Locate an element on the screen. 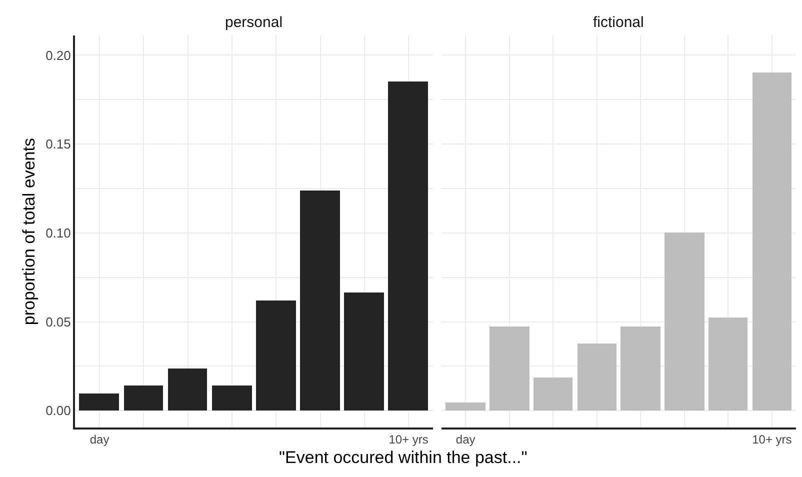 This screenshot has height=477, width=802. y-tick-label: 0.10 is located at coordinates (58, 232).